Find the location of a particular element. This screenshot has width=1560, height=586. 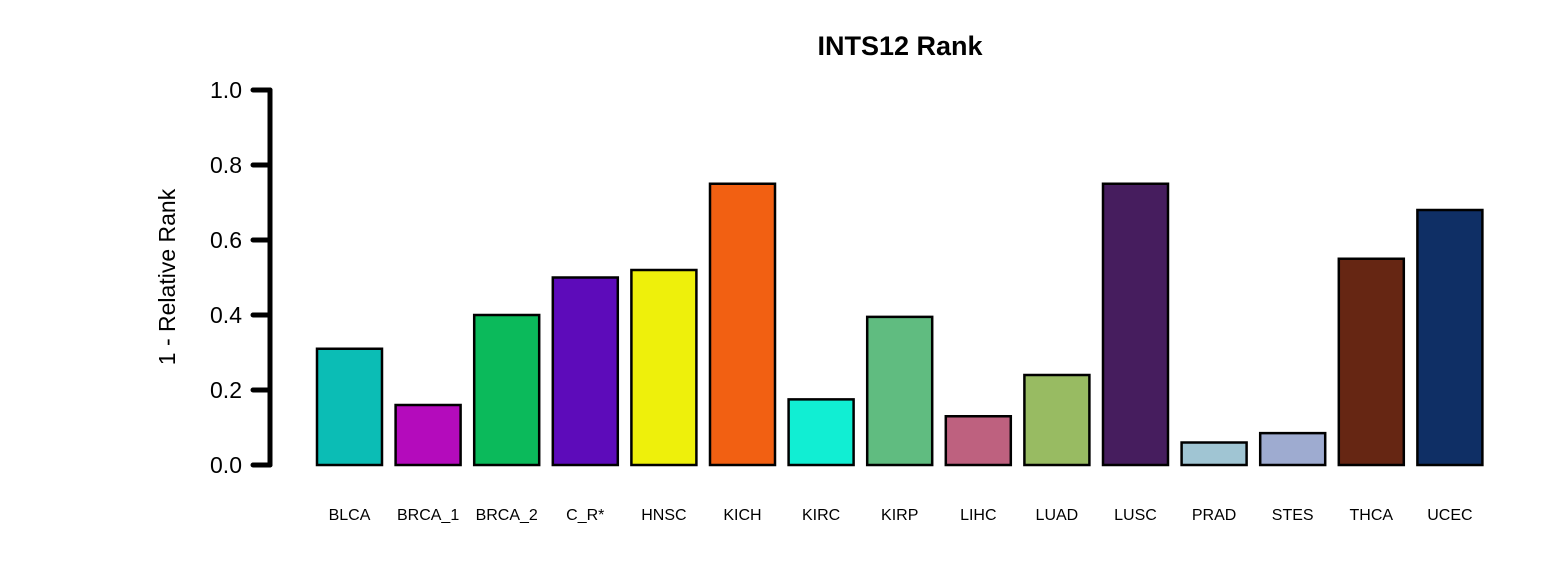

bar-lihc is located at coordinates (978, 441).